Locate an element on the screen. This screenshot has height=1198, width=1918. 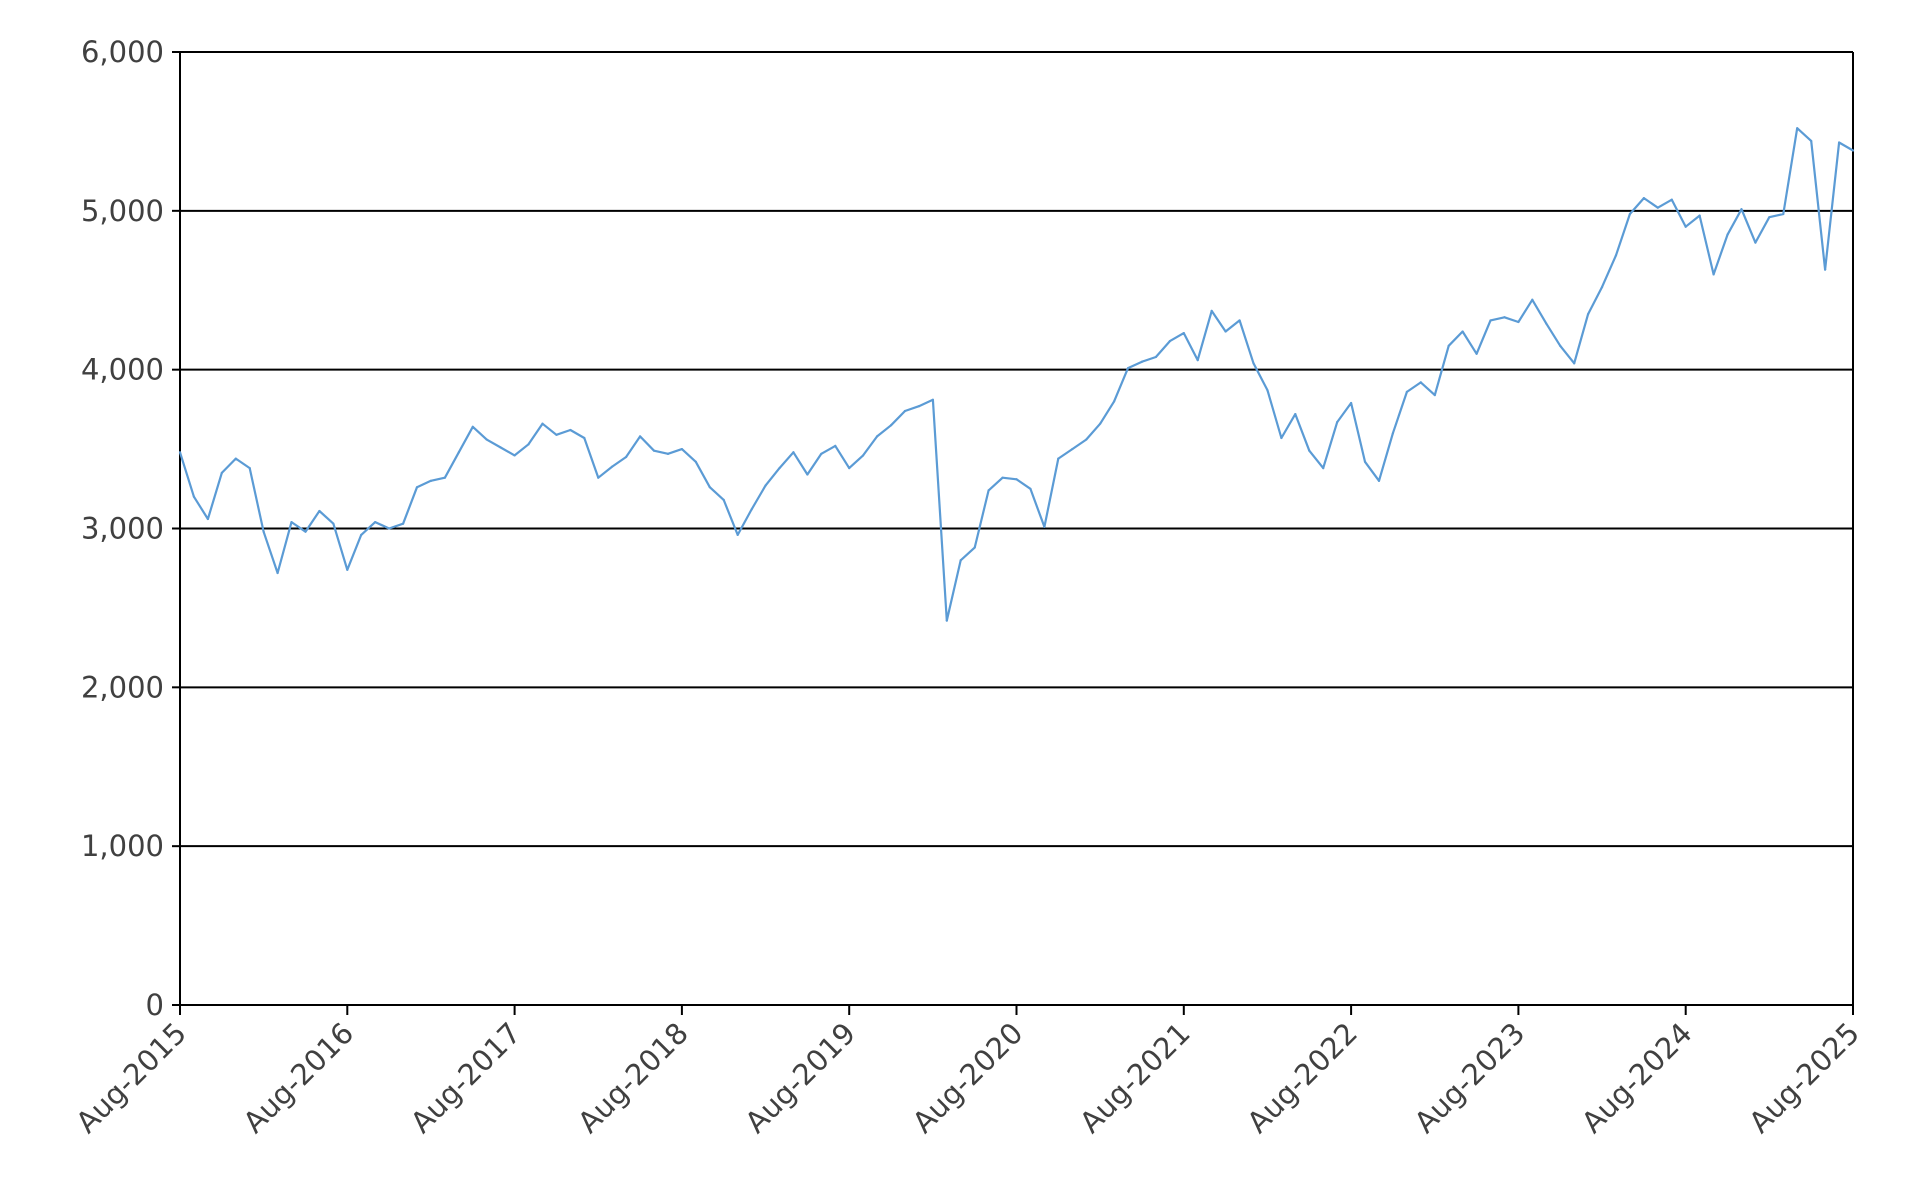
x-tick-label: Aug-2018 is located at coordinates (633, 1078).